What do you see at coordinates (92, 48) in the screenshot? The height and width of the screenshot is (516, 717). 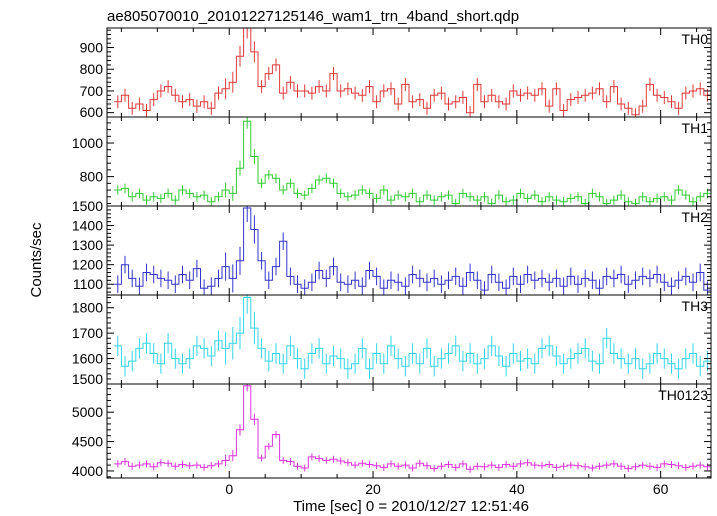 I see `y-tick-label: 900` at bounding box center [92, 48].